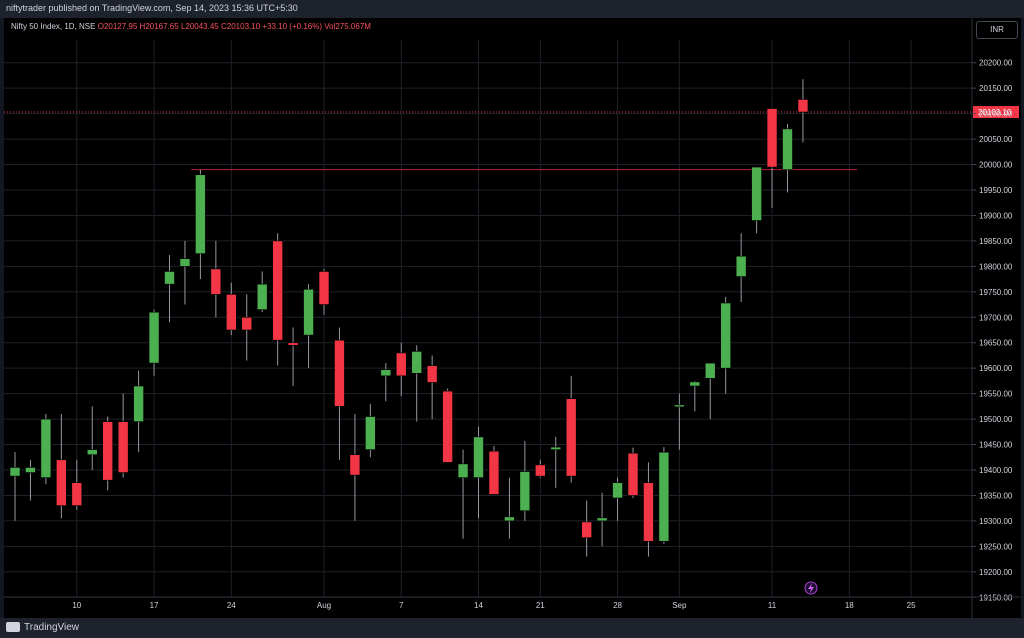 The height and width of the screenshot is (638, 1024). Describe the element at coordinates (159, 26) in the screenshot. I see `high-value: H20167.65` at that location.